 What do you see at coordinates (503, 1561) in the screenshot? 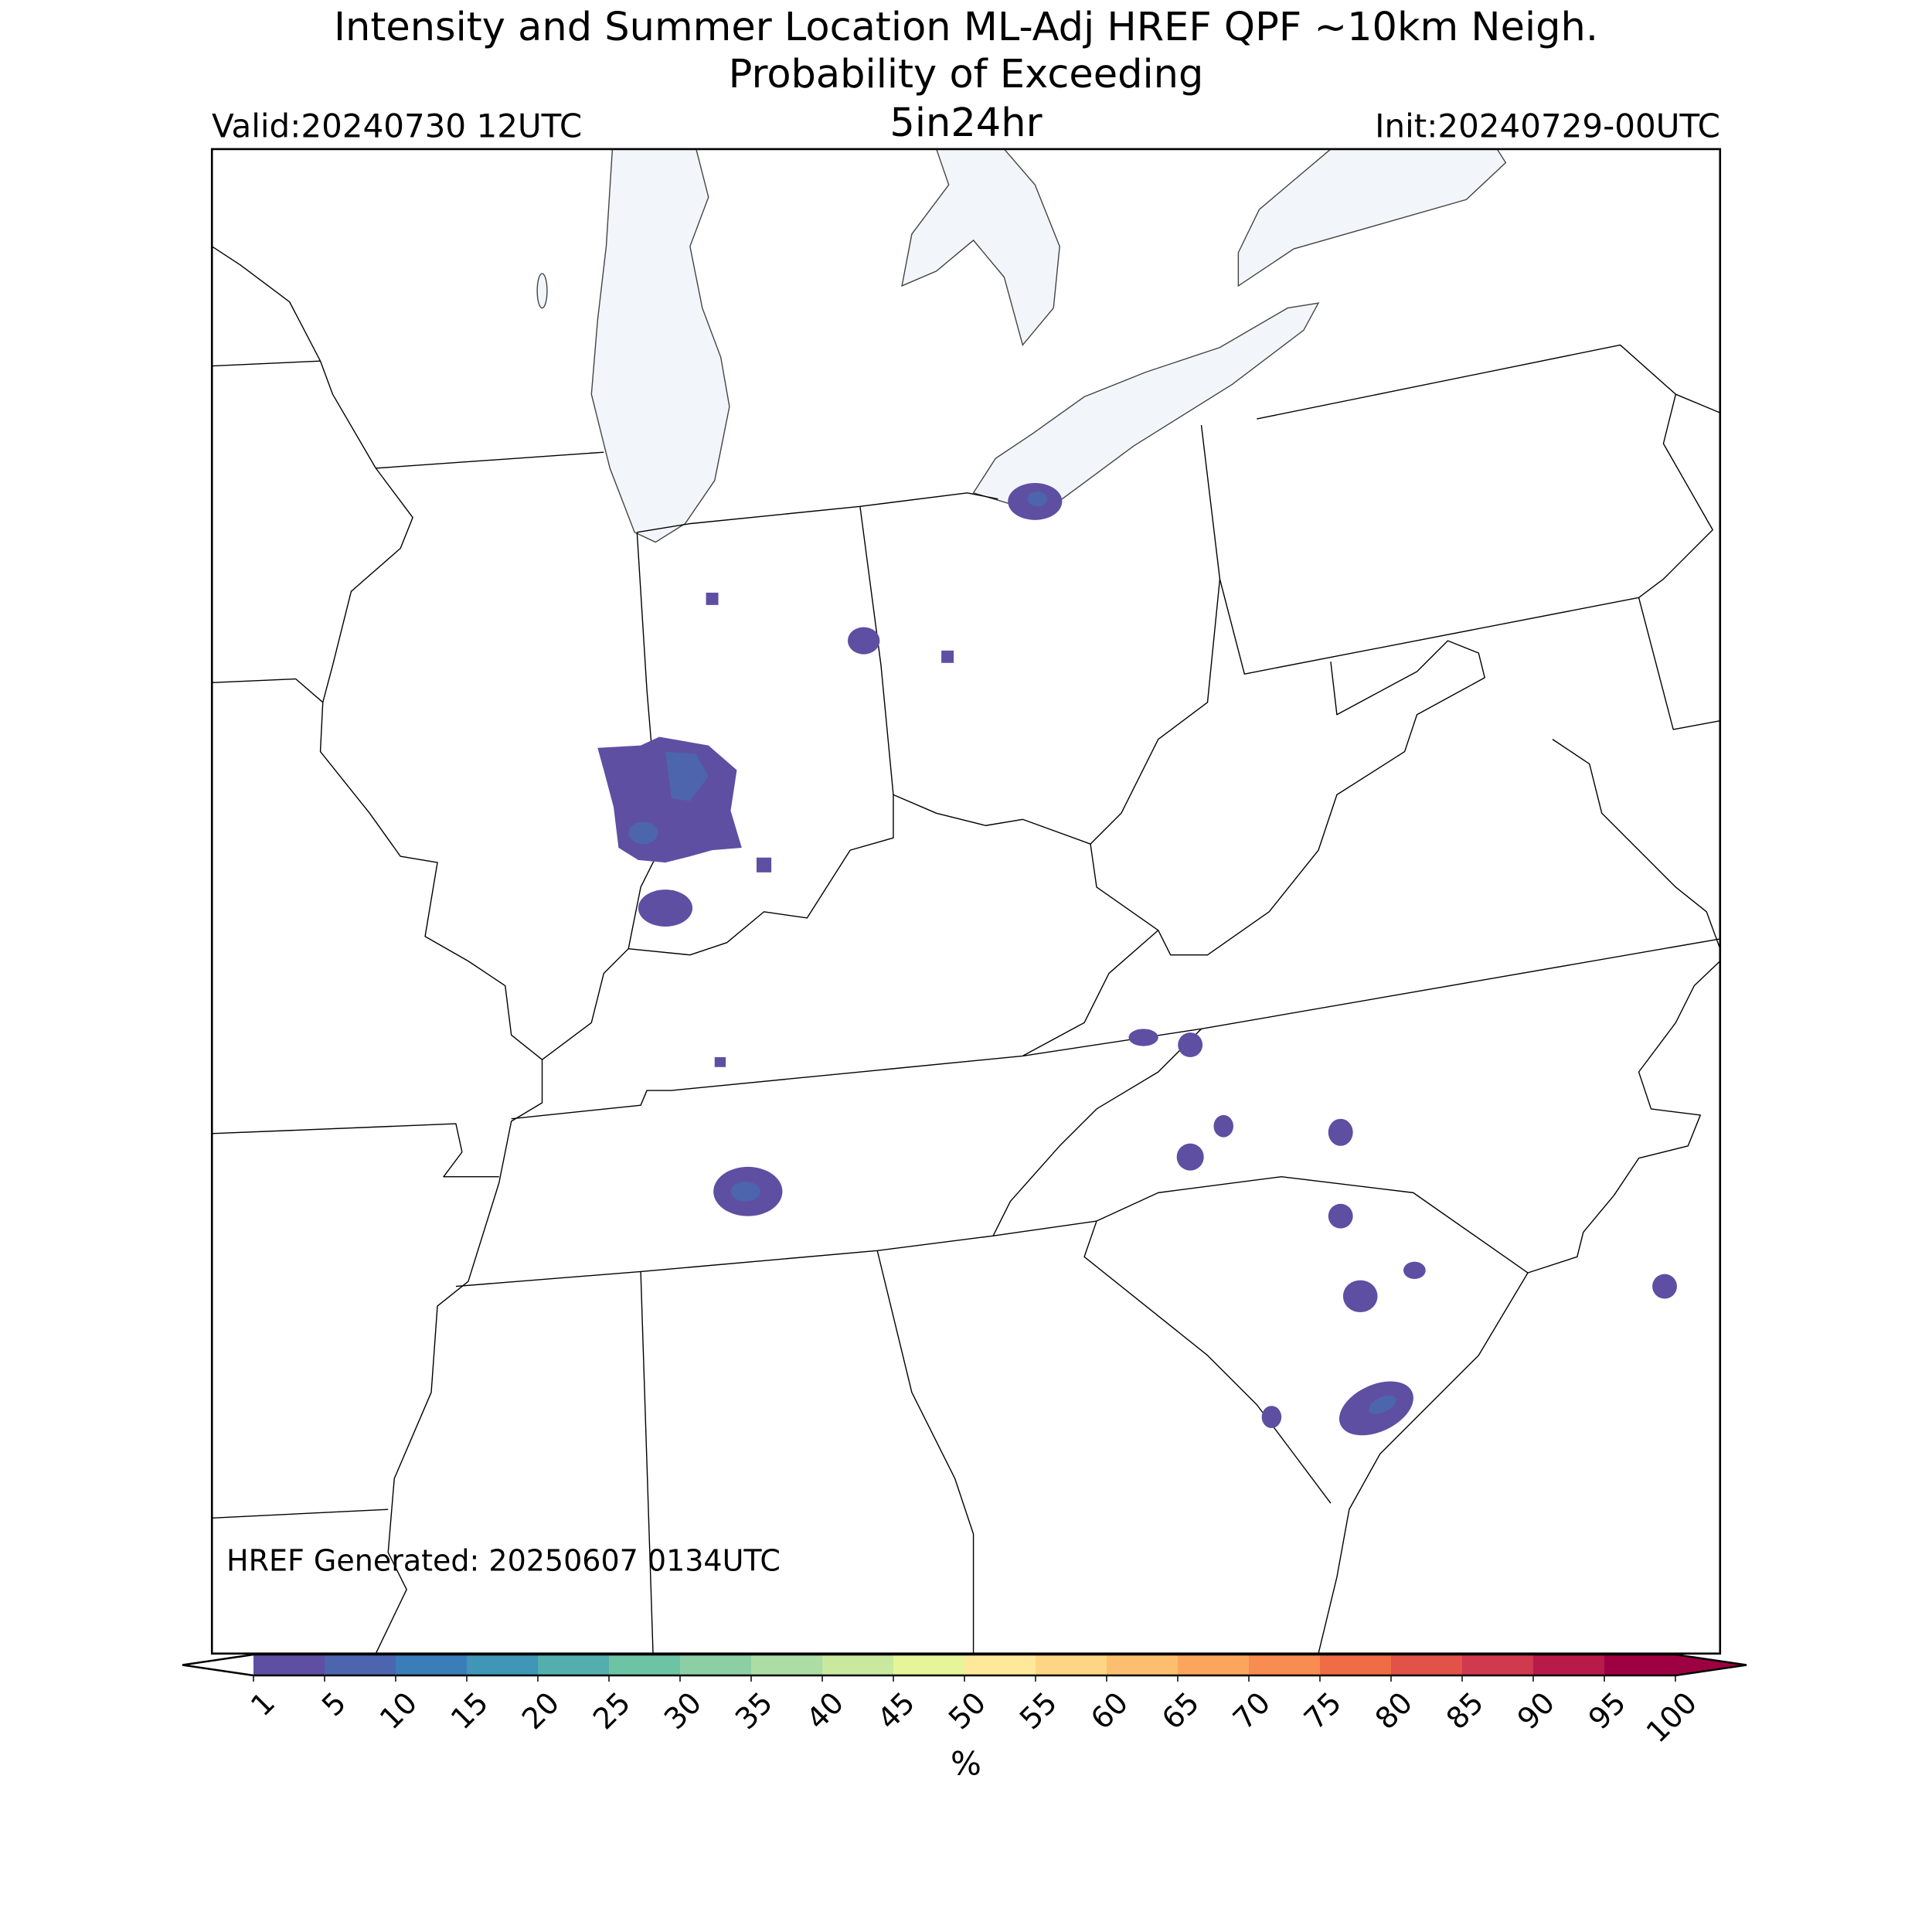
I see `generated-note: HREF Generated: 20250607 0134UTC` at bounding box center [503, 1561].